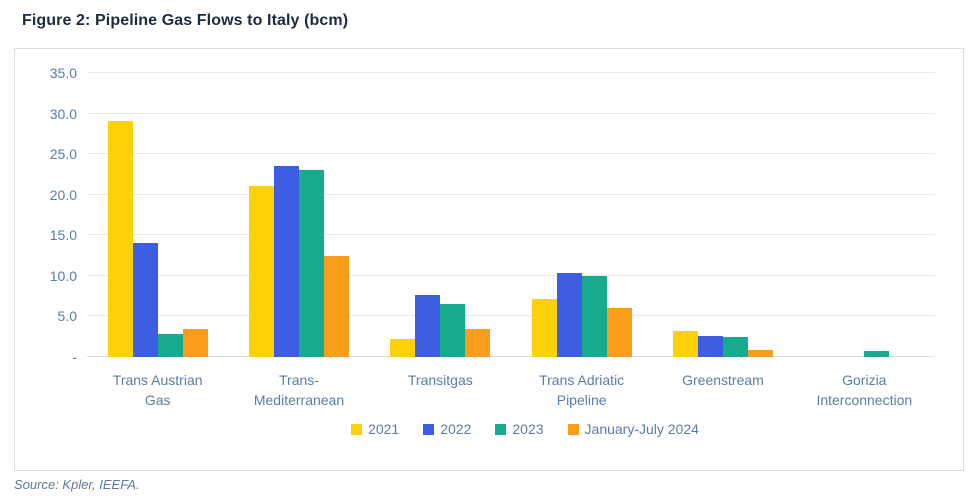 The height and width of the screenshot is (499, 979). I want to click on legend-item: 2021, so click(375, 429).